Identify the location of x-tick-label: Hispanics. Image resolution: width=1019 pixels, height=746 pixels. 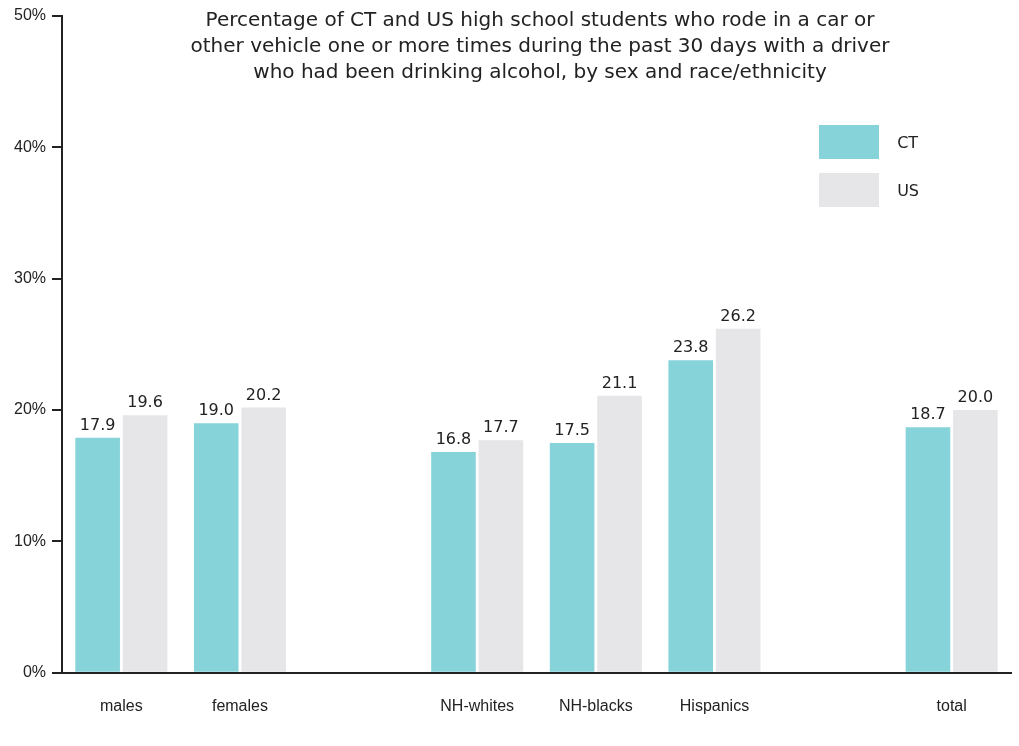
(714, 705).